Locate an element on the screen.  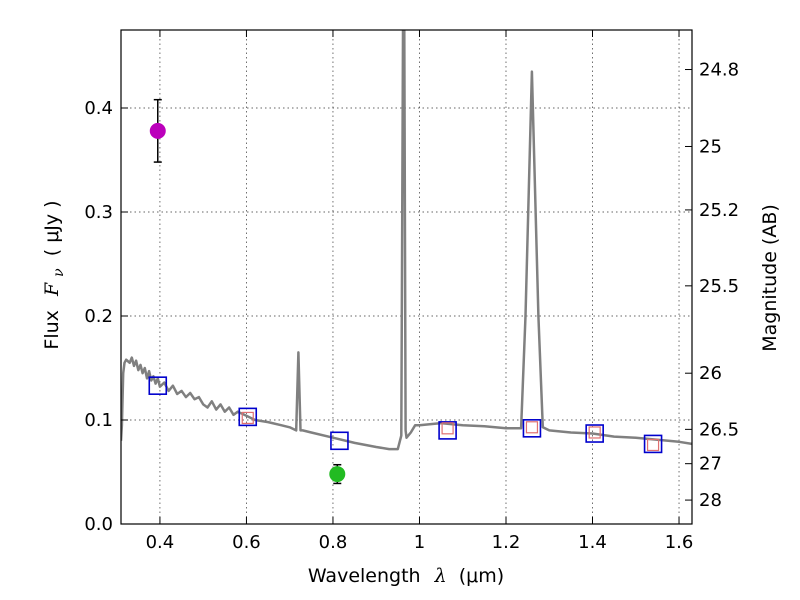
y2-tick-label: 27 is located at coordinates (710, 464).